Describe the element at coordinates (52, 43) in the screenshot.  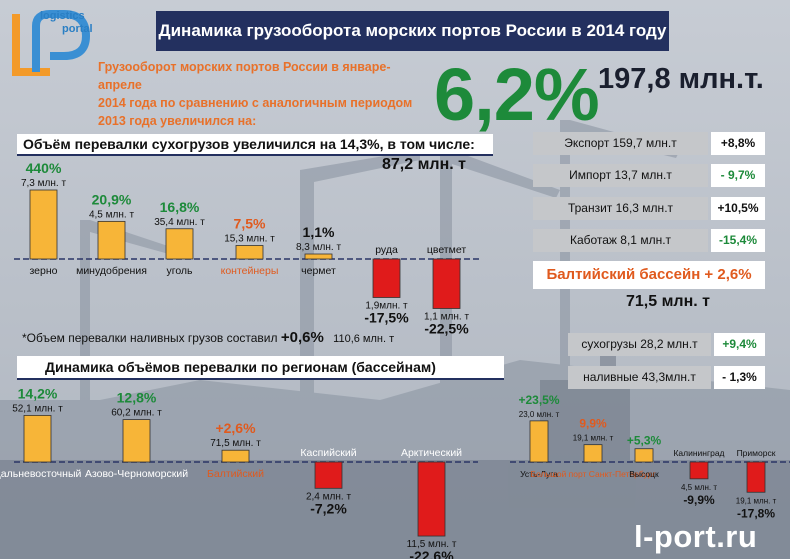
I see `logistics-portal-logo: logistics portal` at that location.